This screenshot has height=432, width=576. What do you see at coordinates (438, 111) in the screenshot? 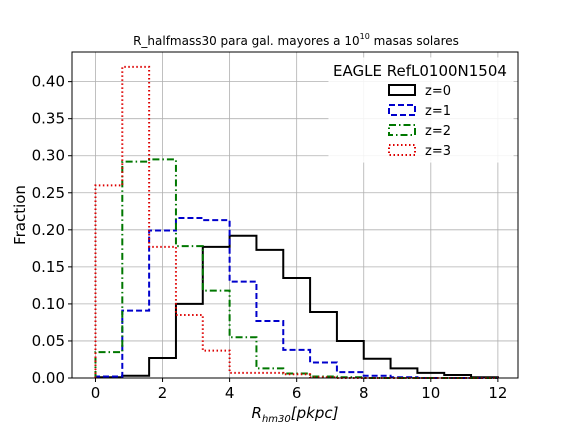
I see `legend-label-z1: z=1` at bounding box center [438, 111].